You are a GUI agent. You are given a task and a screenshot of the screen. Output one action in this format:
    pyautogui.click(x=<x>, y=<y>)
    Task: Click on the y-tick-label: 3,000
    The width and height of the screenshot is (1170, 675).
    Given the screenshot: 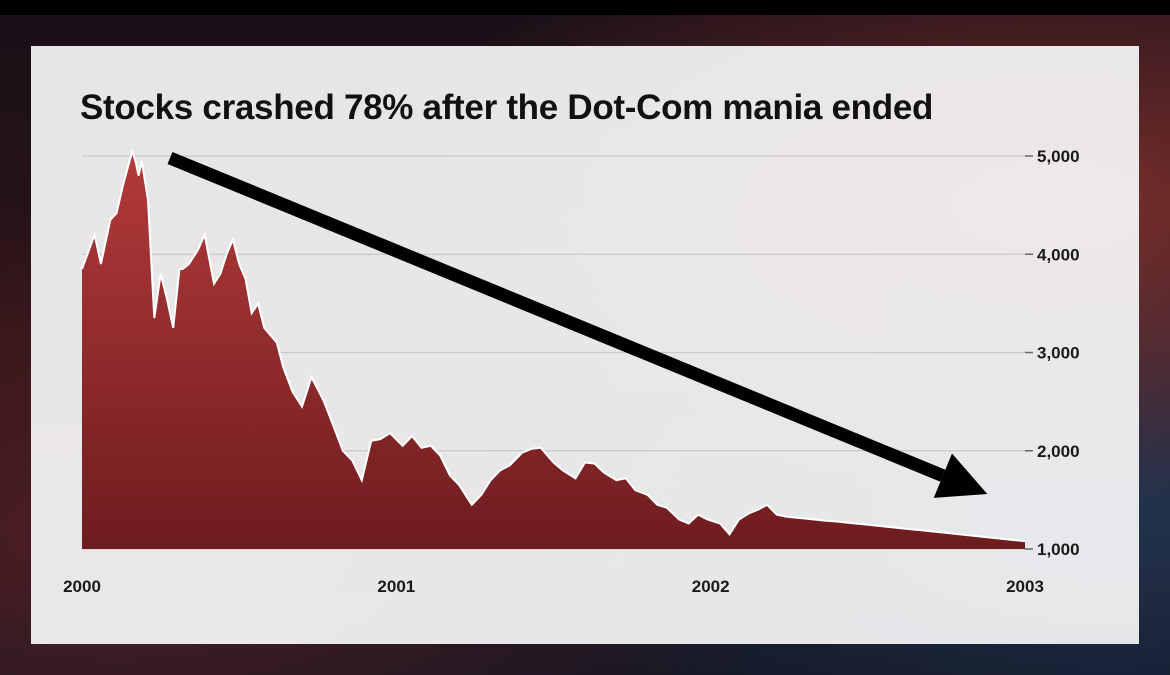 What is the action you would take?
    pyautogui.click(x=1058, y=353)
    